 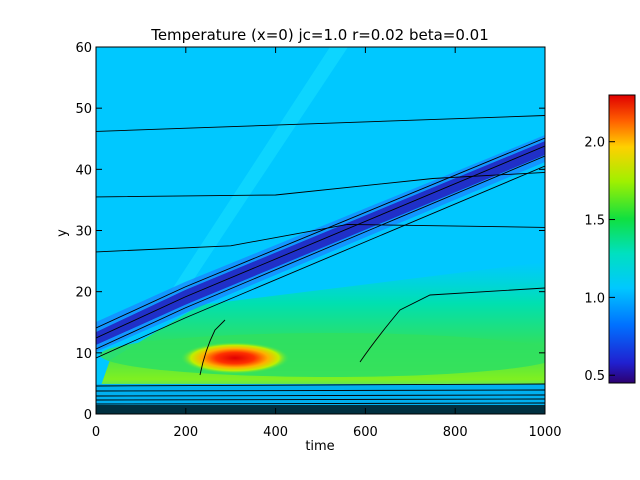 What do you see at coordinates (83, 354) in the screenshot?
I see `y-tick-label: 10` at bounding box center [83, 354].